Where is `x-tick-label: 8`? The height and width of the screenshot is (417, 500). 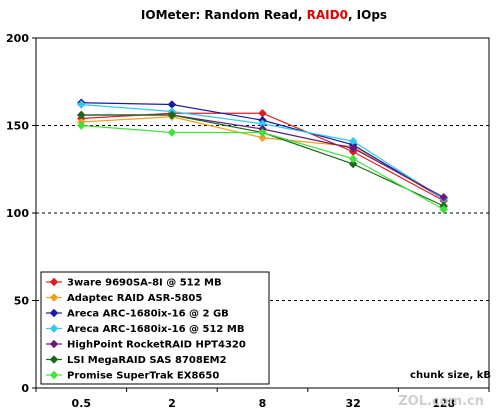 x-tick-label: 8 is located at coordinates (263, 403).